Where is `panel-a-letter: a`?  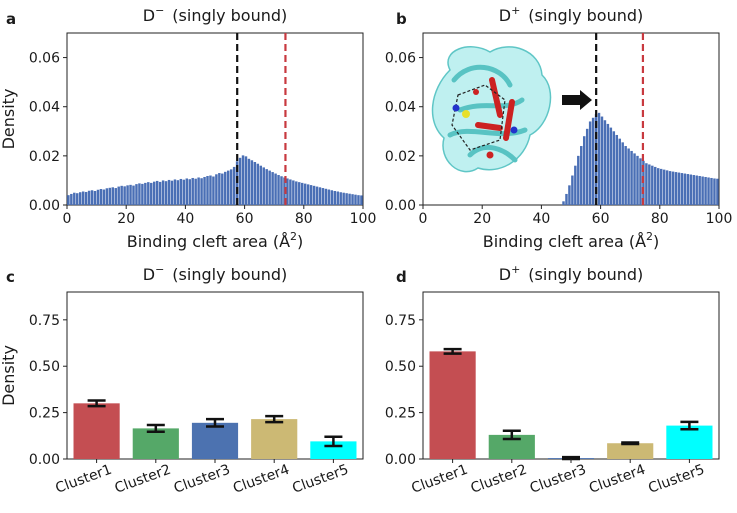
panel-a-letter: a is located at coordinates (11, 19).